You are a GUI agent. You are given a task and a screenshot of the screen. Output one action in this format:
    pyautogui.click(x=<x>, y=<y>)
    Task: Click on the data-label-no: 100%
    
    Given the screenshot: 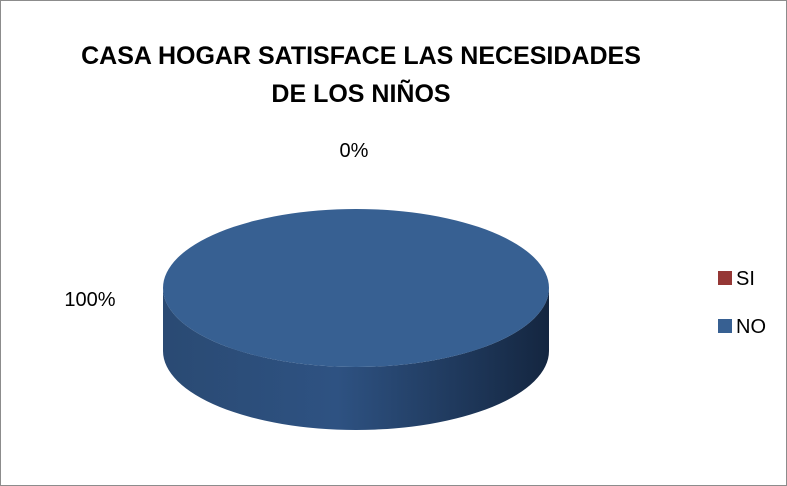 What is the action you would take?
    pyautogui.click(x=89, y=300)
    